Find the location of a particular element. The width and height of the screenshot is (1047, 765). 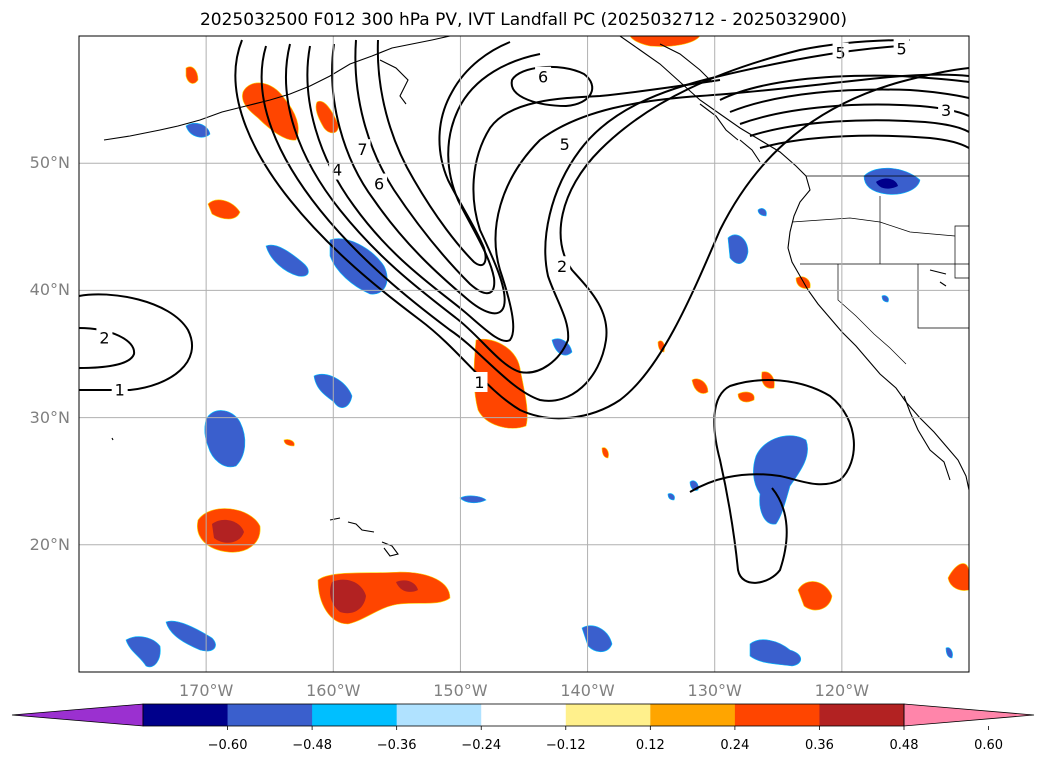

colorbar-max-extend is located at coordinates (969, 715).